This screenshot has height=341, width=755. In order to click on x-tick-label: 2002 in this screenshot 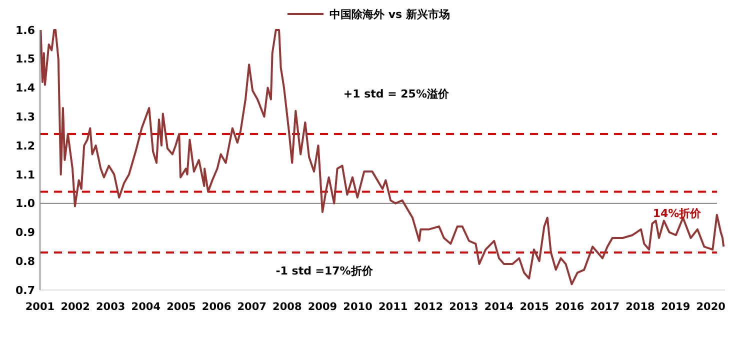, I will do `click(75, 307)`.